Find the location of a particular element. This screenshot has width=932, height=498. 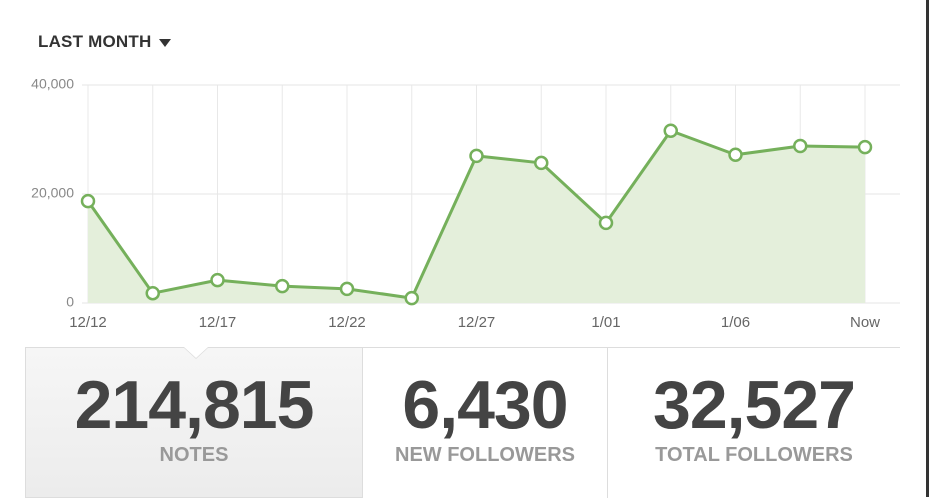

stat-total-followers: 32,527 TOTAL FOLLOWERS is located at coordinates (754, 423).